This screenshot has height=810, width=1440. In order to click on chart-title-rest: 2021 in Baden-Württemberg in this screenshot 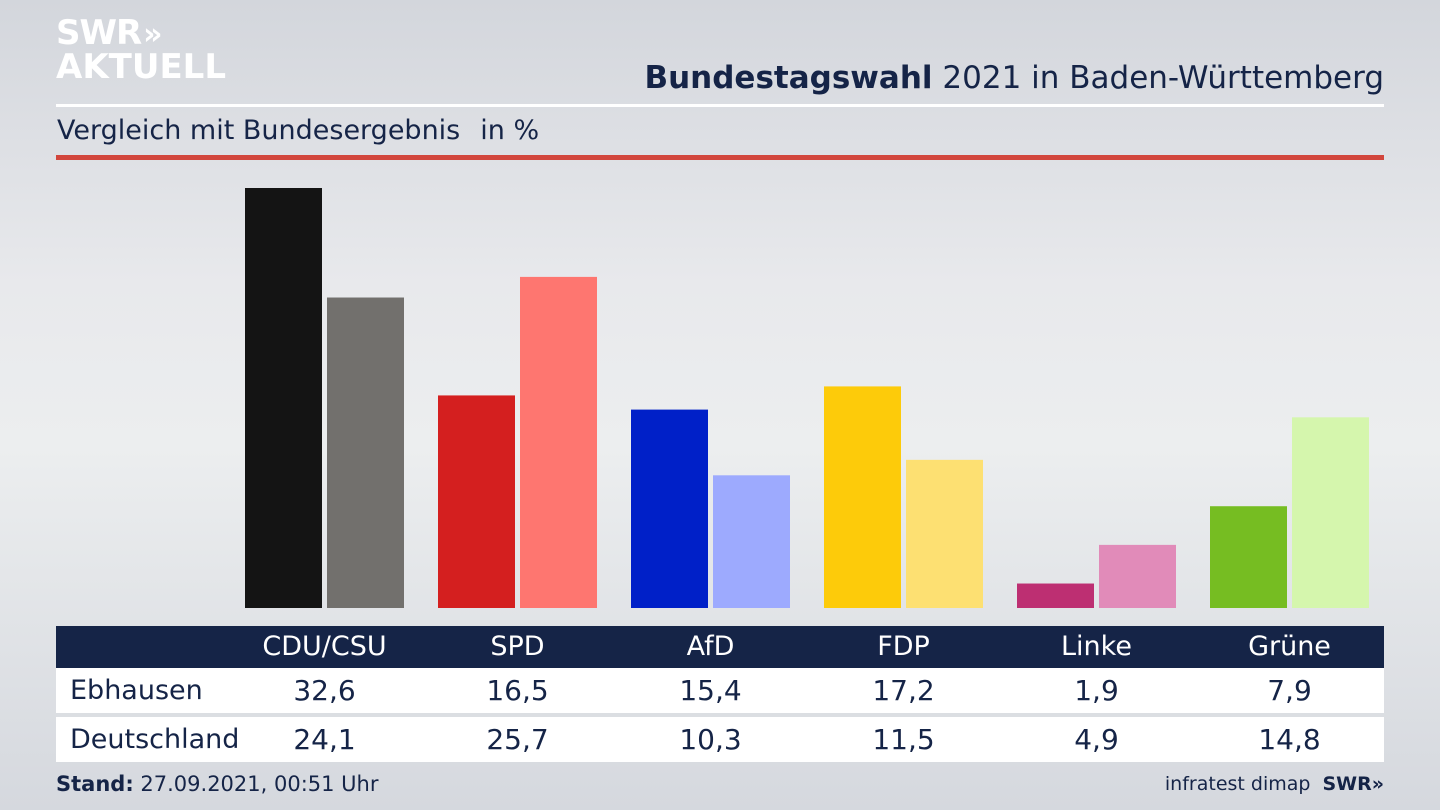, I will do `click(1158, 78)`.